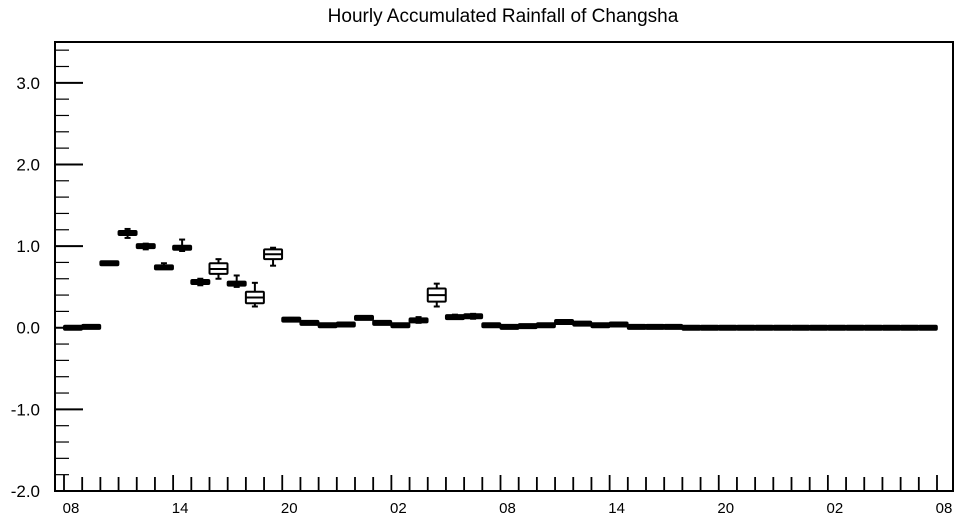 This screenshot has height=520, width=959. Describe the element at coordinates (508, 496) in the screenshot. I see `x-axis: 08 14 20 02 08 14 20 02 08` at that location.